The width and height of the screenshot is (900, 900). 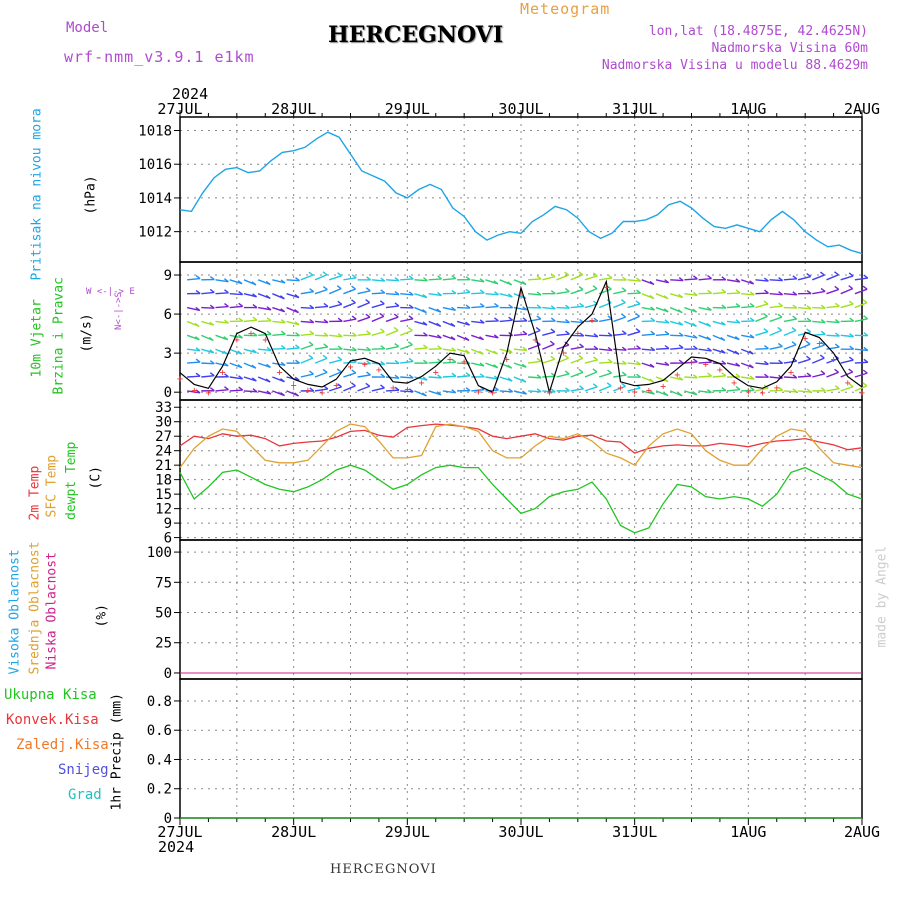 What do you see at coordinates (176, 847) in the screenshot?
I see `year-bottom-label: 2024` at bounding box center [176, 847].